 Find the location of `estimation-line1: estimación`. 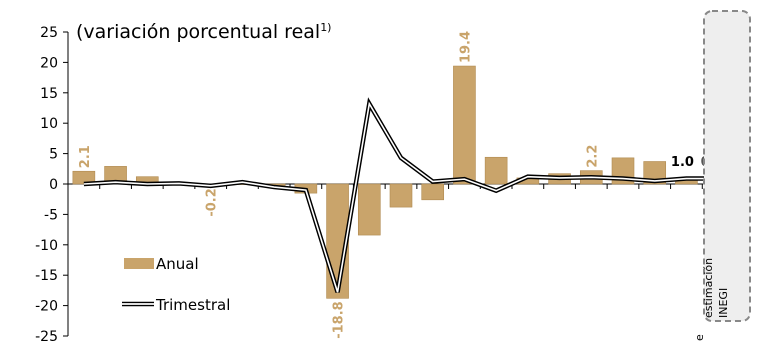

estimation-line1: estimación is located at coordinates (708, 288).